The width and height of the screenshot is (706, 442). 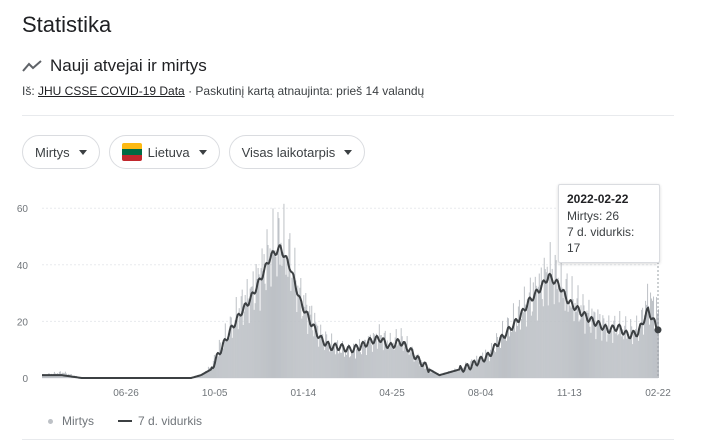 What do you see at coordinates (82, 152) in the screenshot?
I see `caret-down-icon` at bounding box center [82, 152].